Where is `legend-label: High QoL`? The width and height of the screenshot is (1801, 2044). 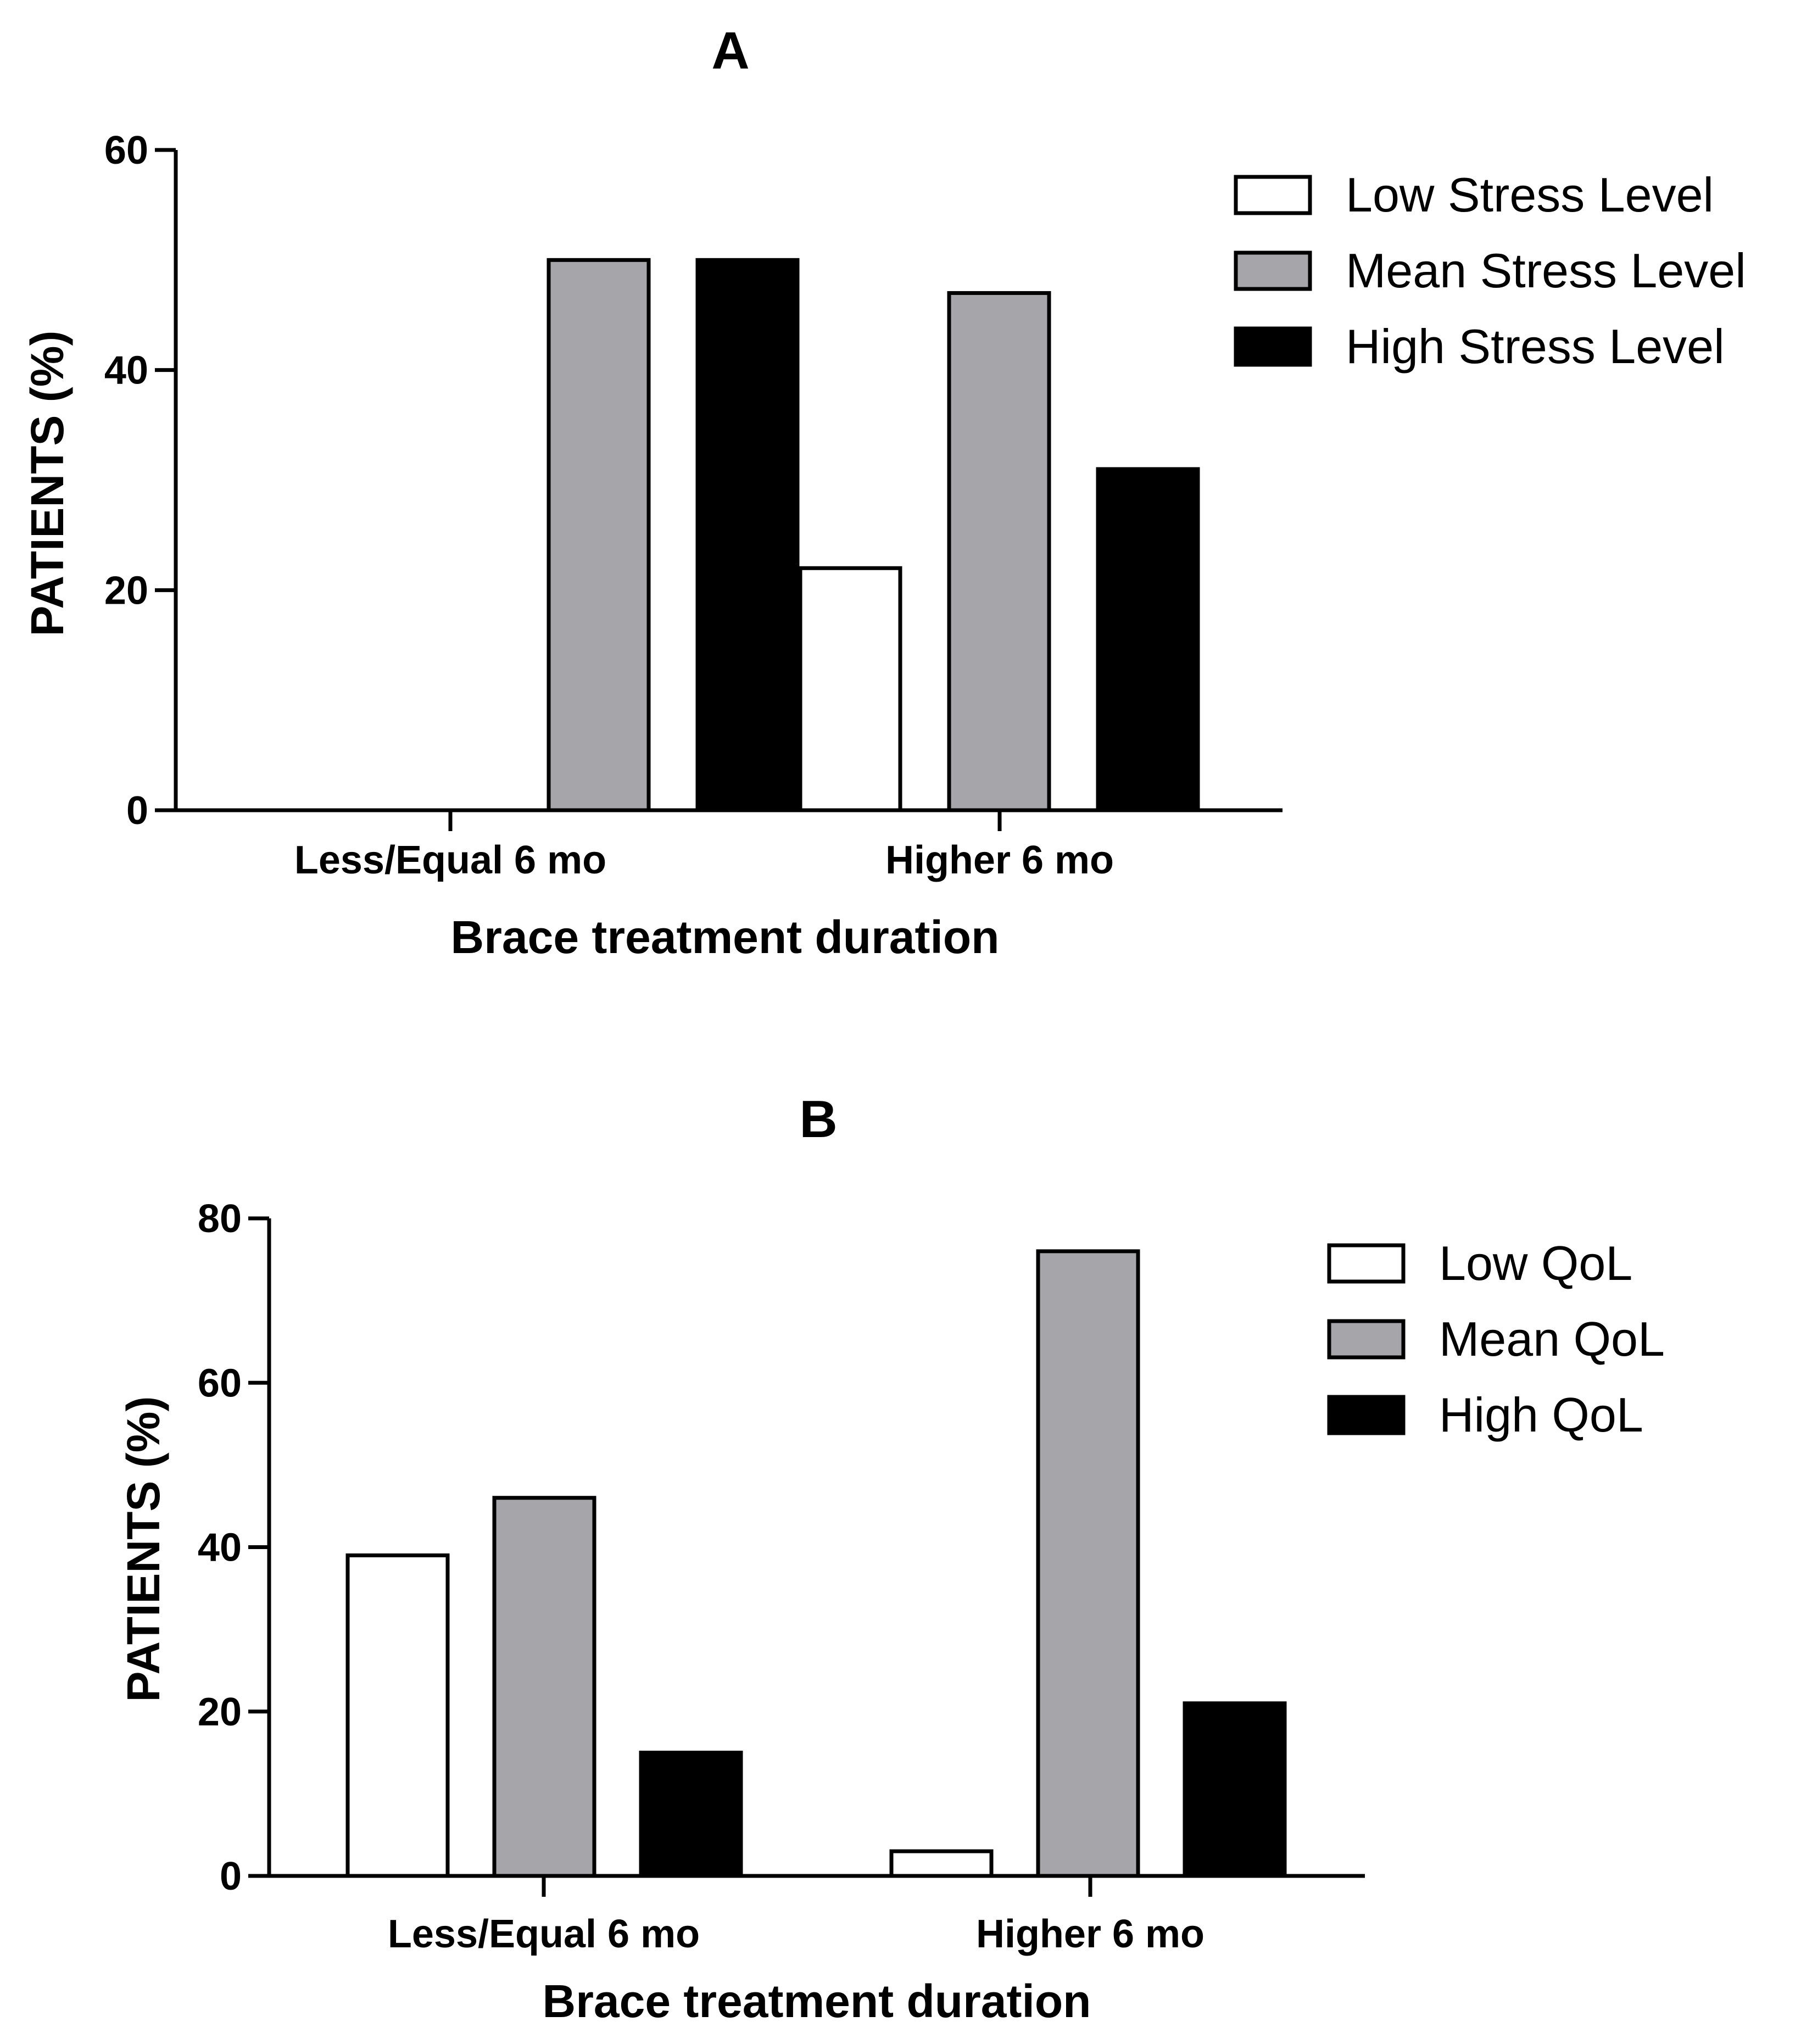
legend-label: High QoL is located at coordinates (1541, 1415).